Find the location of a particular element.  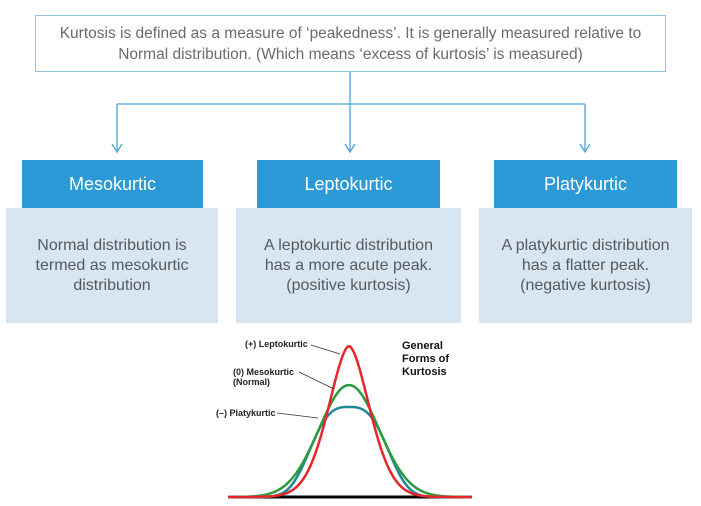

platykurtic-label: (–) Platykurtic is located at coordinates (246, 413).